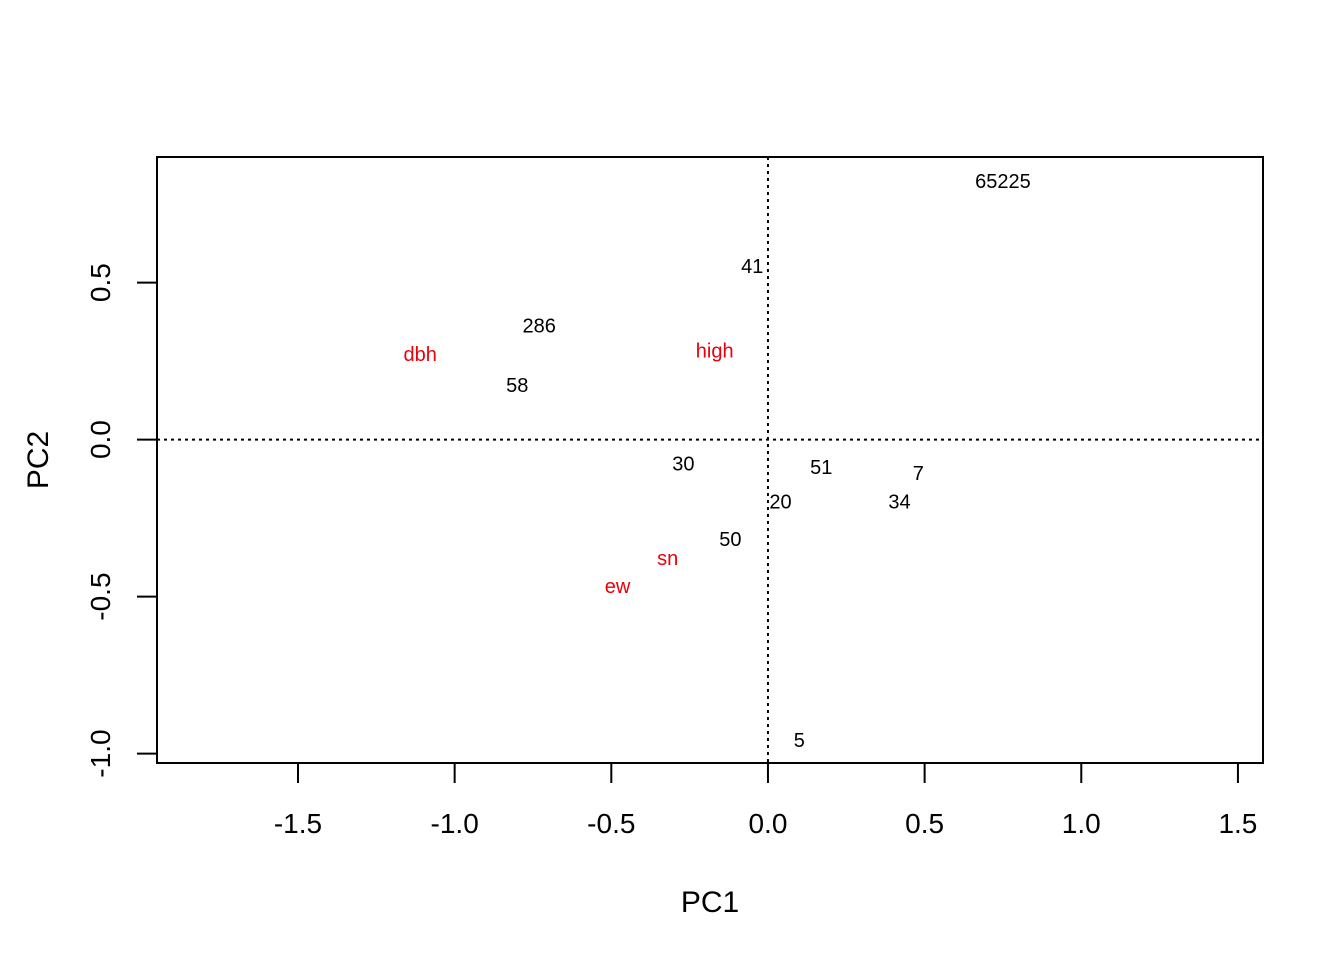 This screenshot has width=1344, height=960. I want to click on x-tick-label: 0.0, so click(767, 823).